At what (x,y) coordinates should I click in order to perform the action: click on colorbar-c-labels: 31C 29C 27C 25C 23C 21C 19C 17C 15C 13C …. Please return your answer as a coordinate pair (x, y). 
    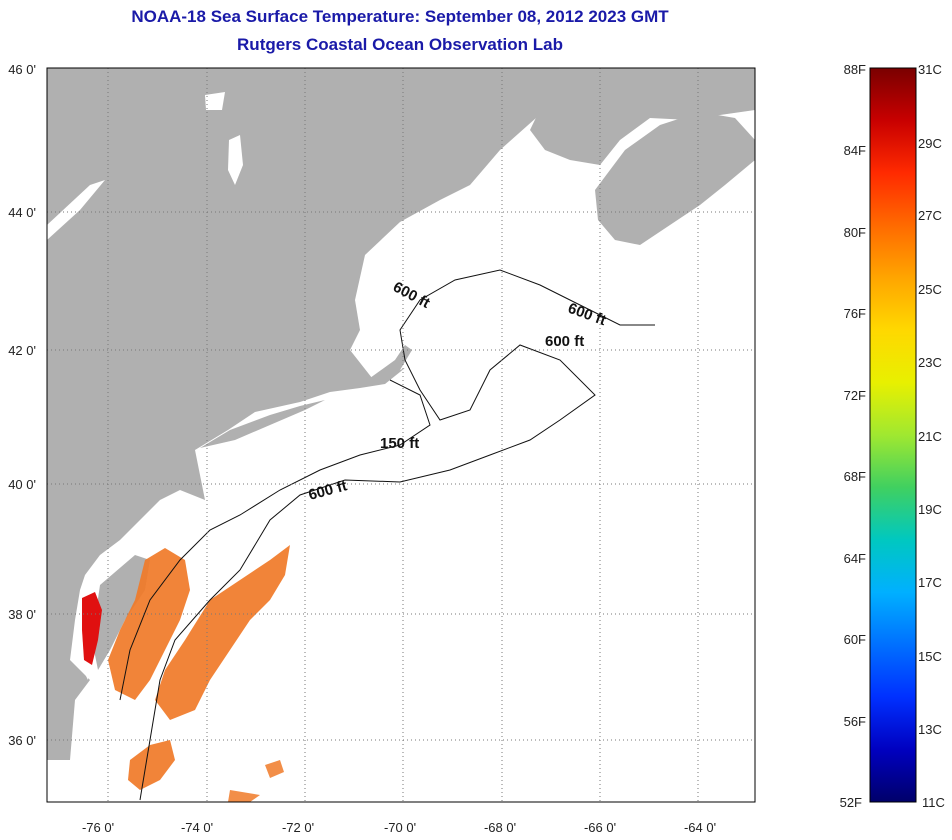
    Looking at the image, I should click on (931, 436).